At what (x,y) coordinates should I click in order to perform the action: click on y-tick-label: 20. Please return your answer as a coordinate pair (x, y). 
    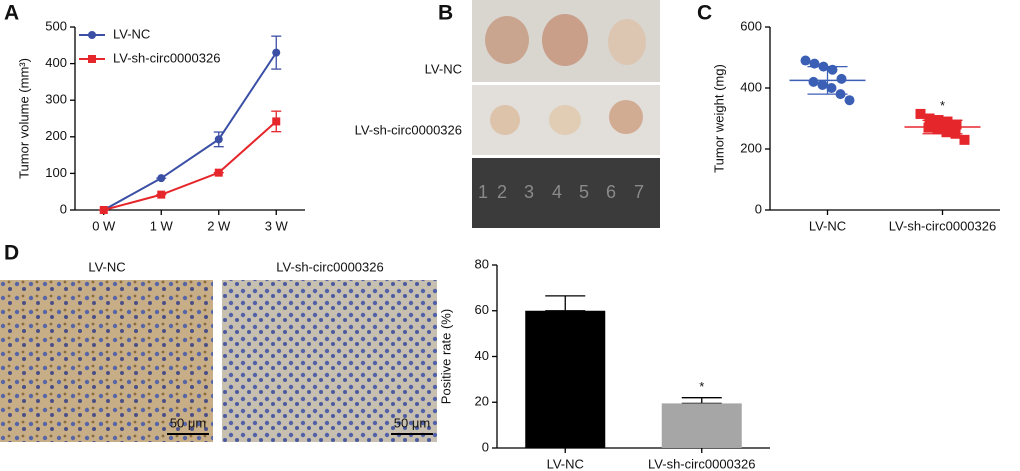
    Looking at the image, I should click on (482, 401).